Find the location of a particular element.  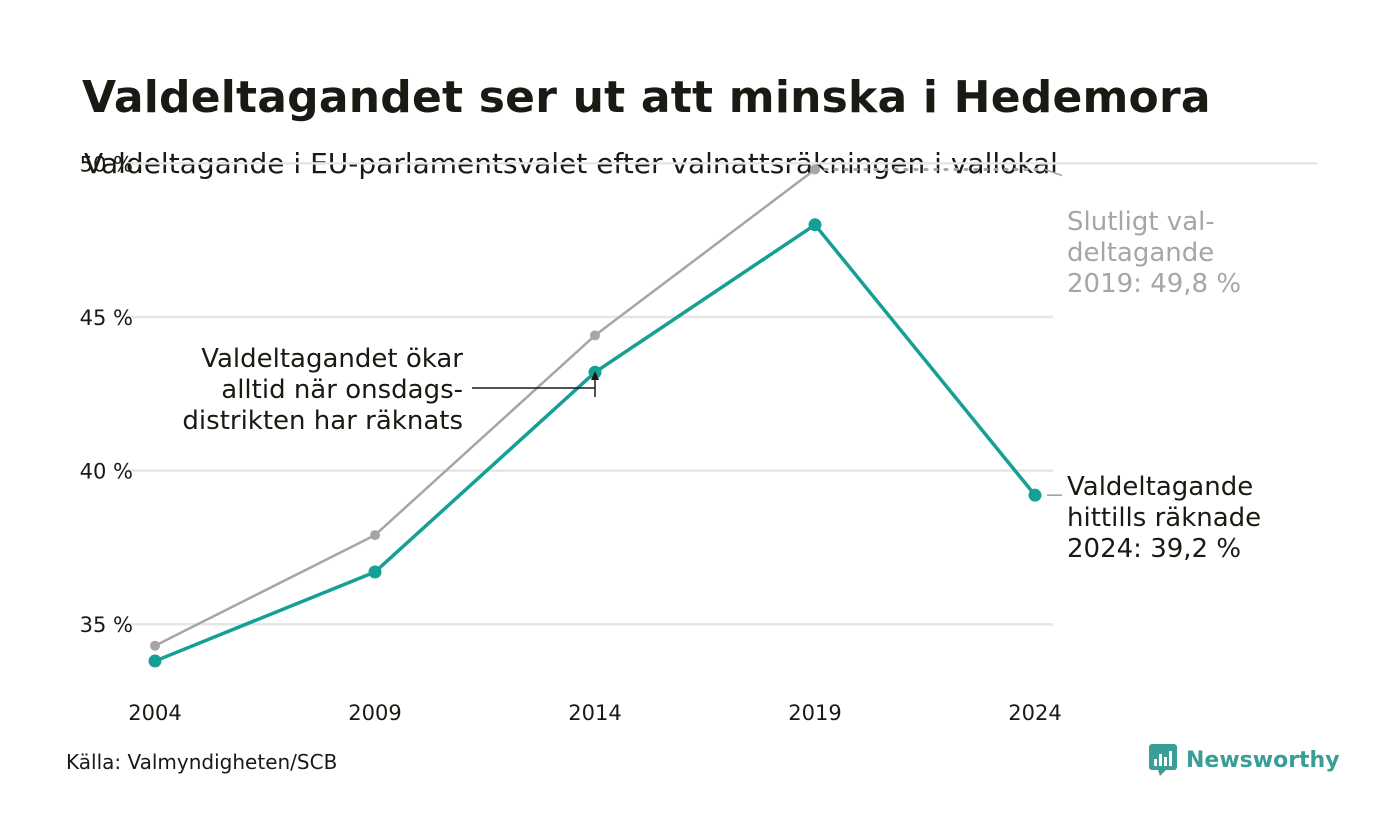

wednesday-note-arrowhead is located at coordinates (595, 375).